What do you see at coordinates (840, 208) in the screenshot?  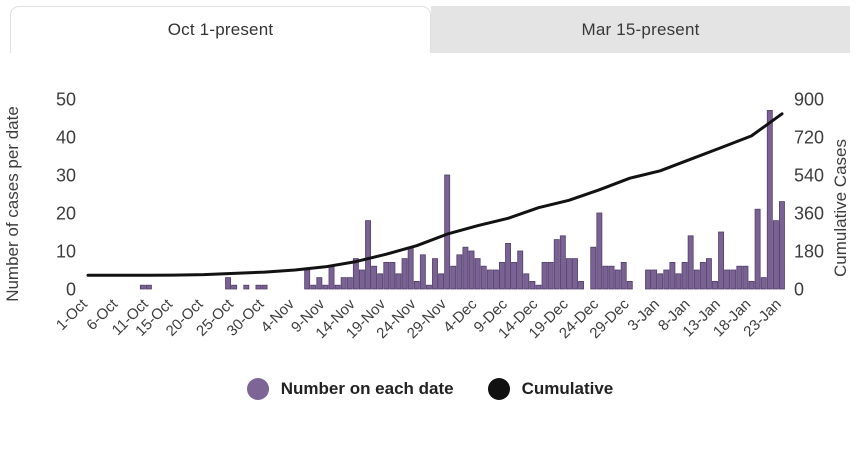 I see `right-axis-title: Cumulative Cases` at bounding box center [840, 208].